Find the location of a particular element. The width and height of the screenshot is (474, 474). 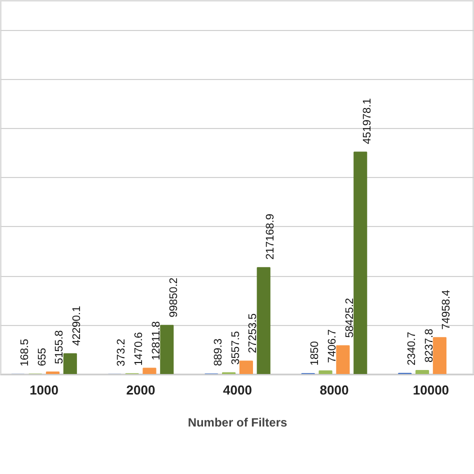

data-label: 2340.7 is located at coordinates (412, 349).